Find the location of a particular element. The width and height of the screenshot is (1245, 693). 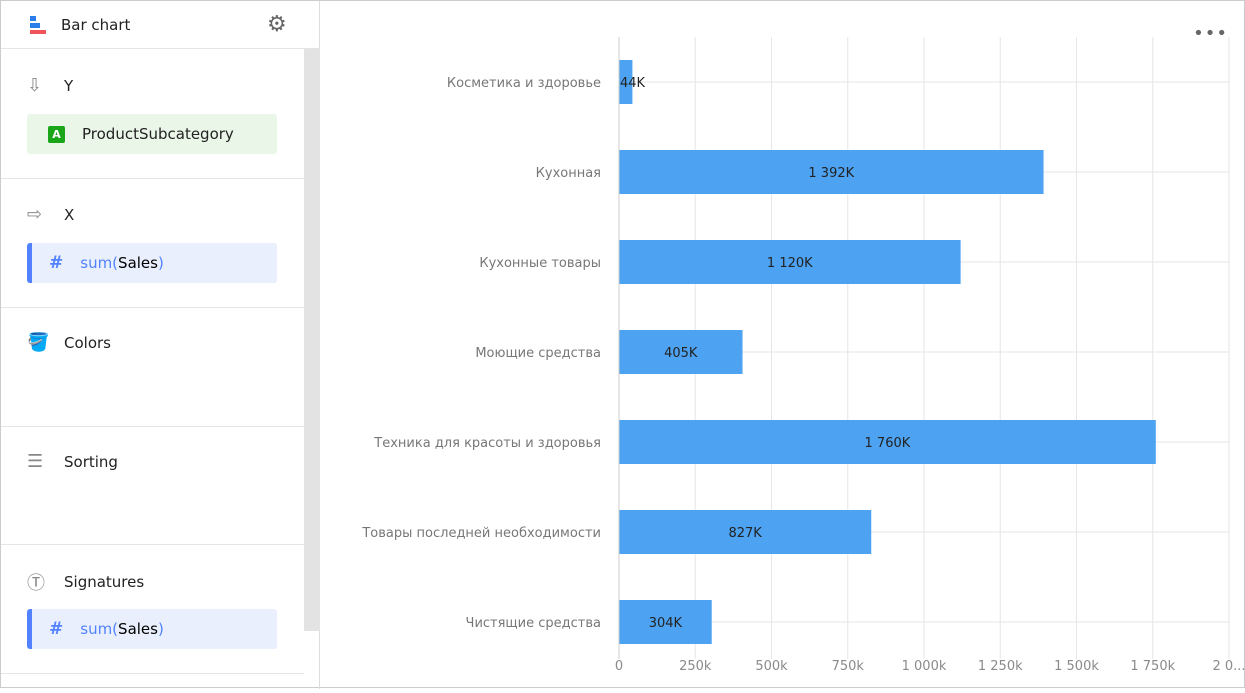

sort-icon: ☰ is located at coordinates (35, 461).